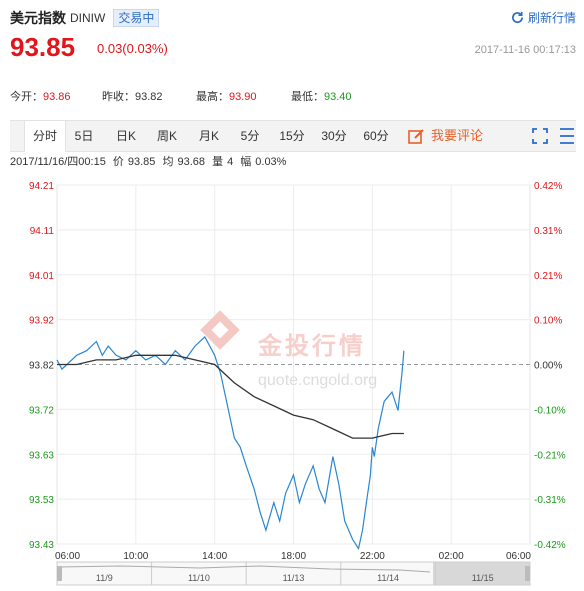  Describe the element at coordinates (168, 162) in the screenshot. I see `info-avg-label: 均` at that location.